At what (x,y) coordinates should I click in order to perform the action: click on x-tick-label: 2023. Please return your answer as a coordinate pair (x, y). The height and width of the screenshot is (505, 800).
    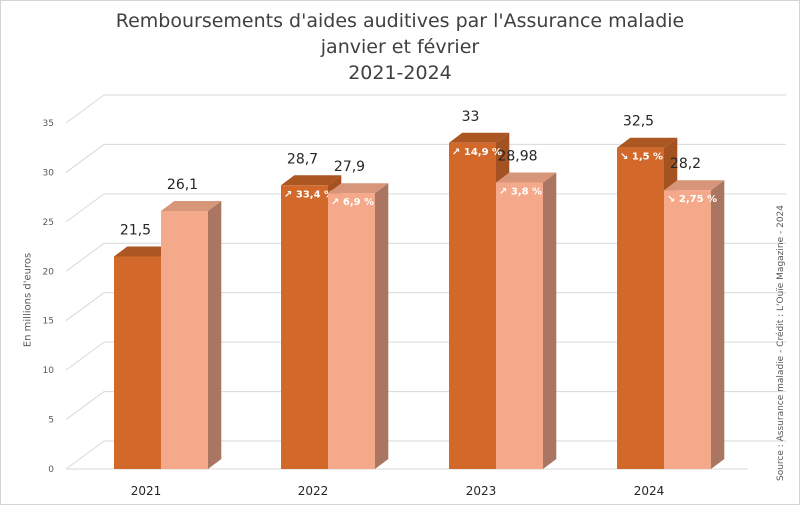
    Looking at the image, I should click on (481, 491).